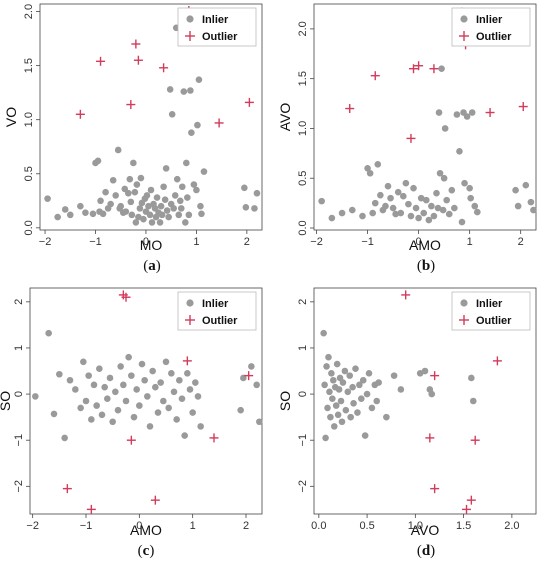 The height and width of the screenshot is (570, 550). Describe the element at coordinates (29, 65) in the screenshot. I see `y-tick-label: 1.5` at that location.